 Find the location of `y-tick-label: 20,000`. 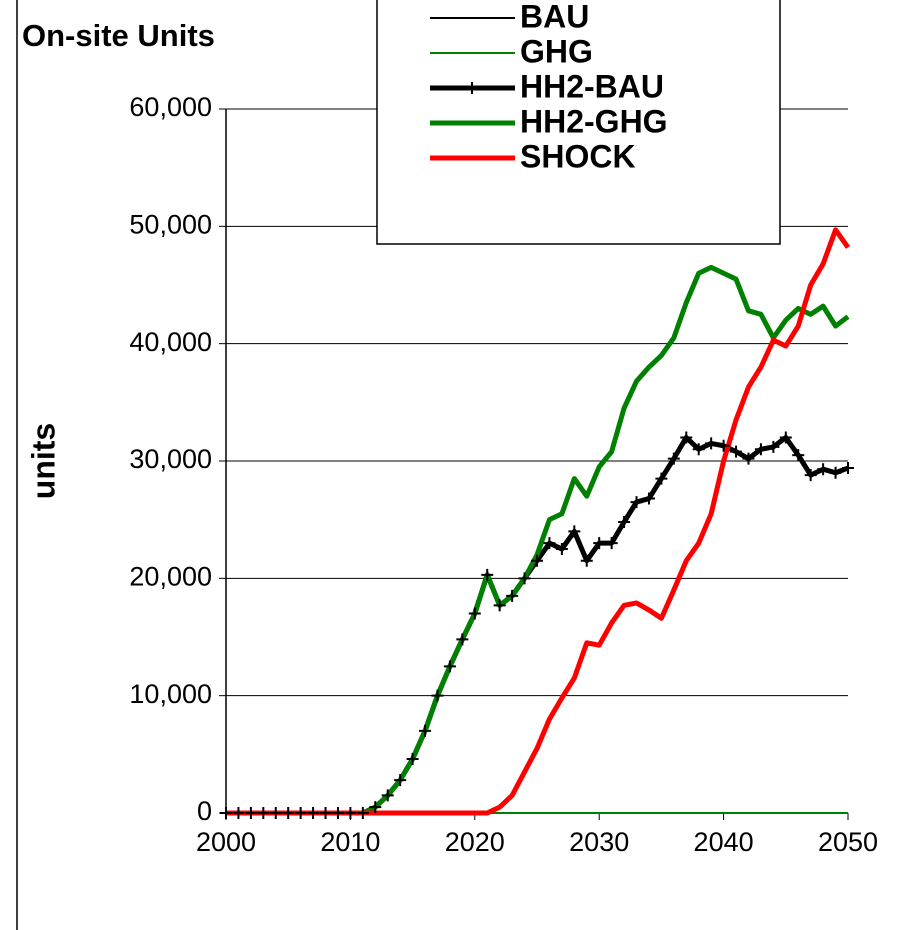

y-tick-label: 20,000 is located at coordinates (170, 576).